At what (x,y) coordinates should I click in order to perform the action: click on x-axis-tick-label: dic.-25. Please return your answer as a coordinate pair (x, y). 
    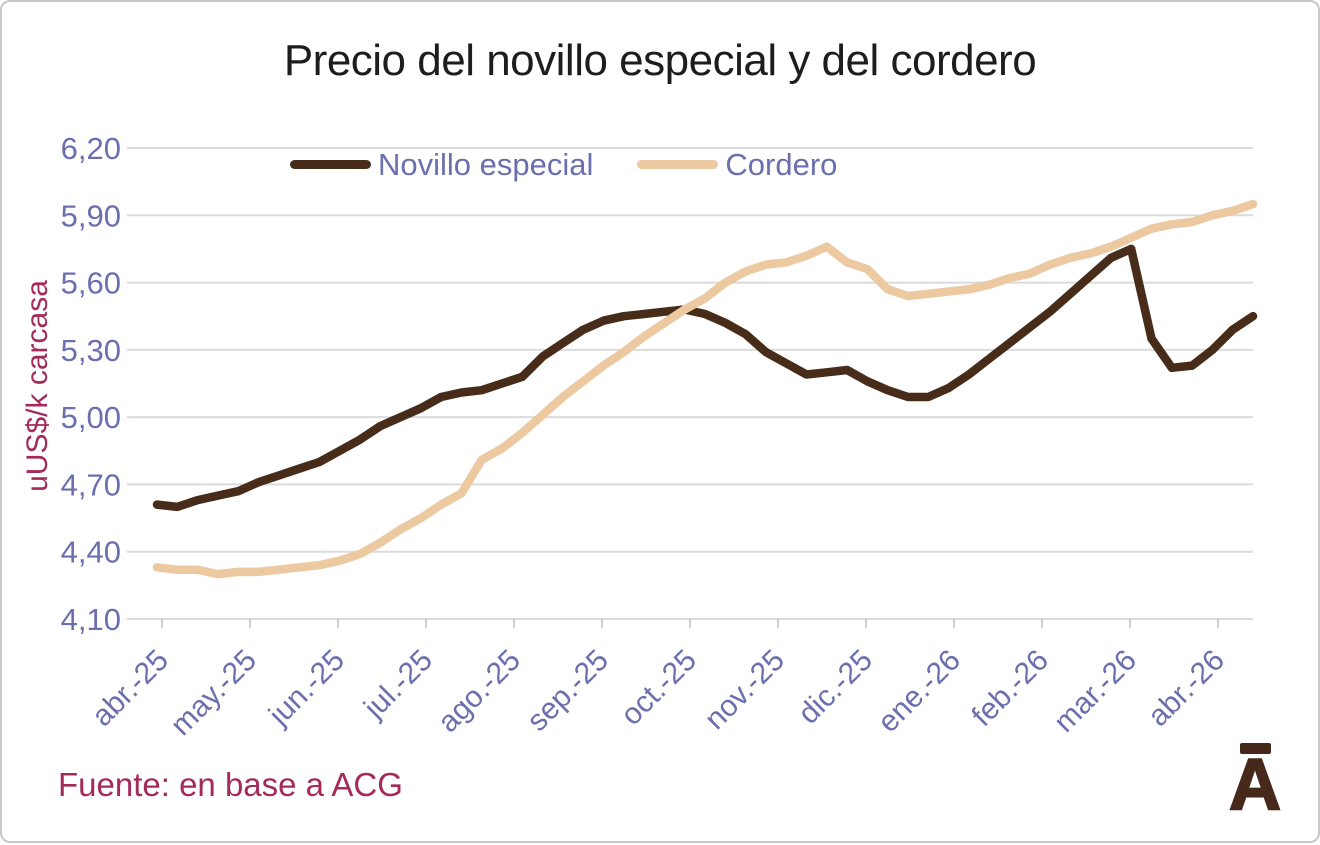
    Looking at the image, I should click on (835, 687).